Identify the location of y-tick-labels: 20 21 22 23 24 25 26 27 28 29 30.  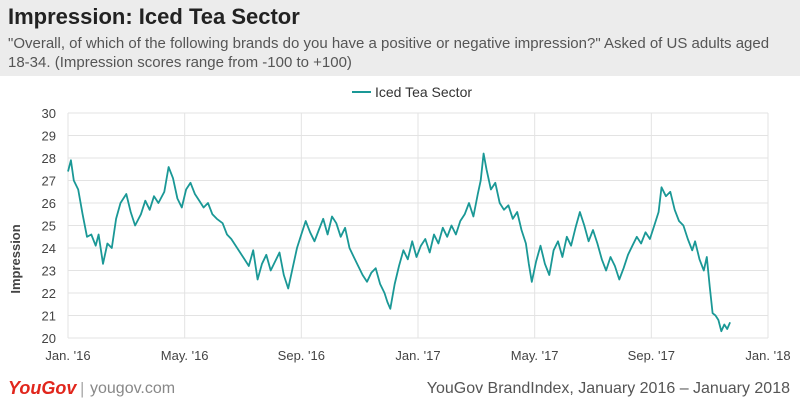
(49, 226).